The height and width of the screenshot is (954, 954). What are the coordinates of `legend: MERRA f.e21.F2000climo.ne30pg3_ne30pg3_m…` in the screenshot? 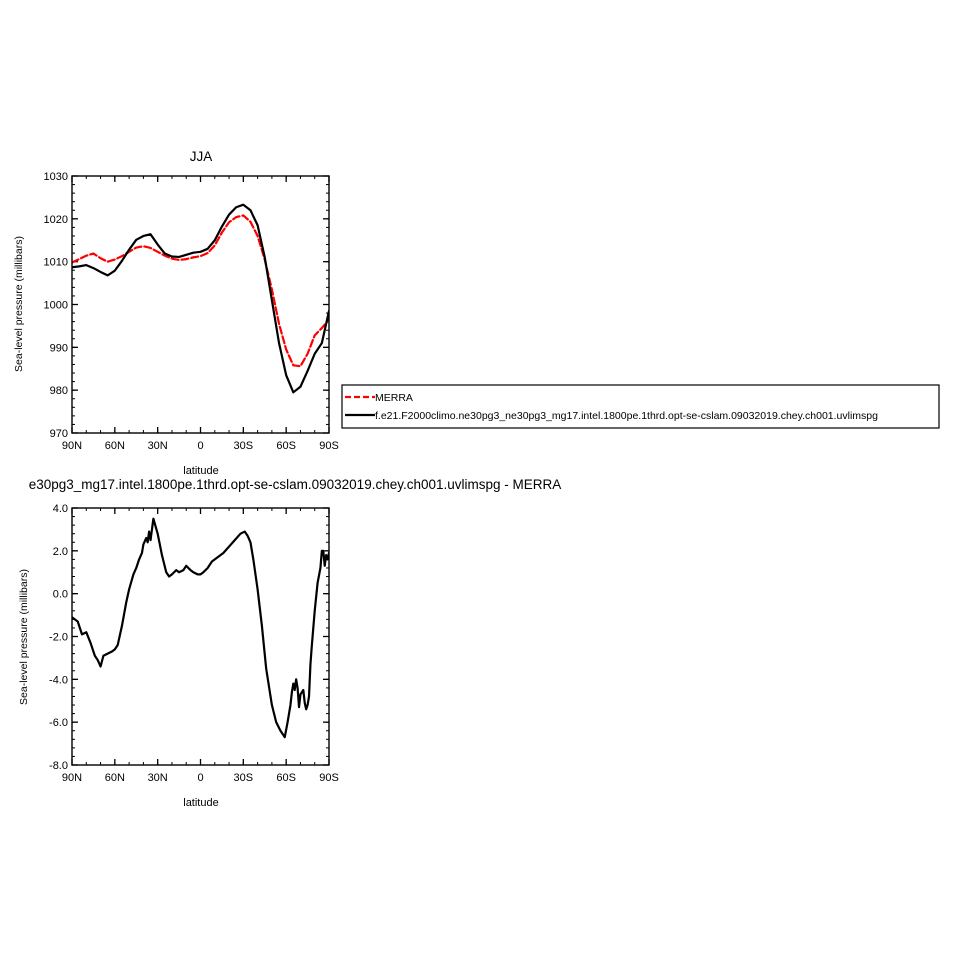 It's located at (640, 406).